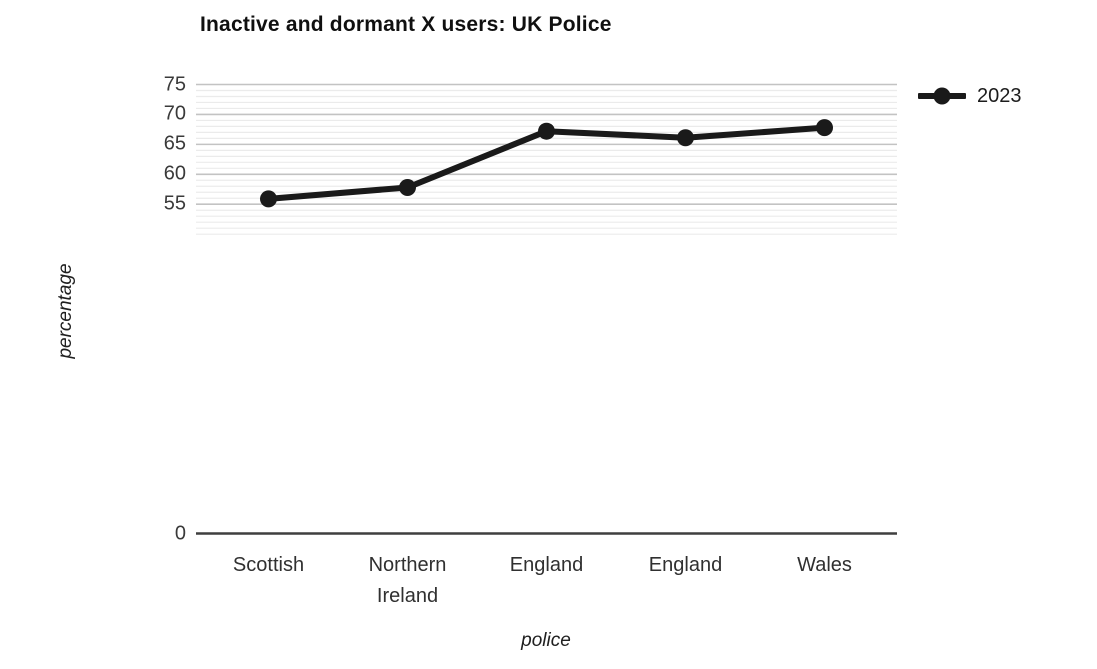  Describe the element at coordinates (174, 203) in the screenshot. I see `y-tick-label-55: 55` at that location.